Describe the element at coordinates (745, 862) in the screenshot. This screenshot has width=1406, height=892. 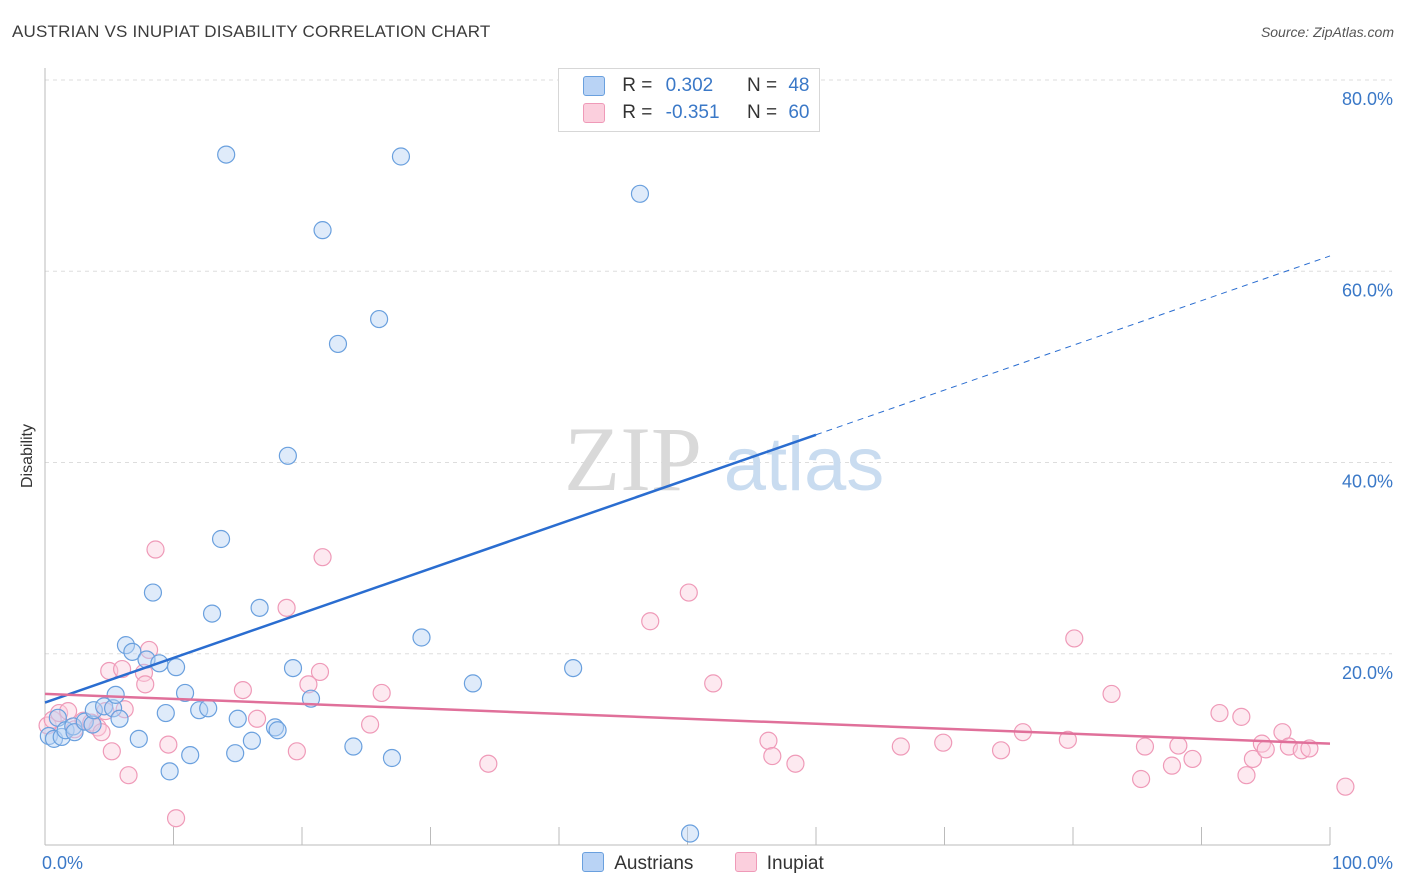
I see `inupiat-legend-swatch` at that location.